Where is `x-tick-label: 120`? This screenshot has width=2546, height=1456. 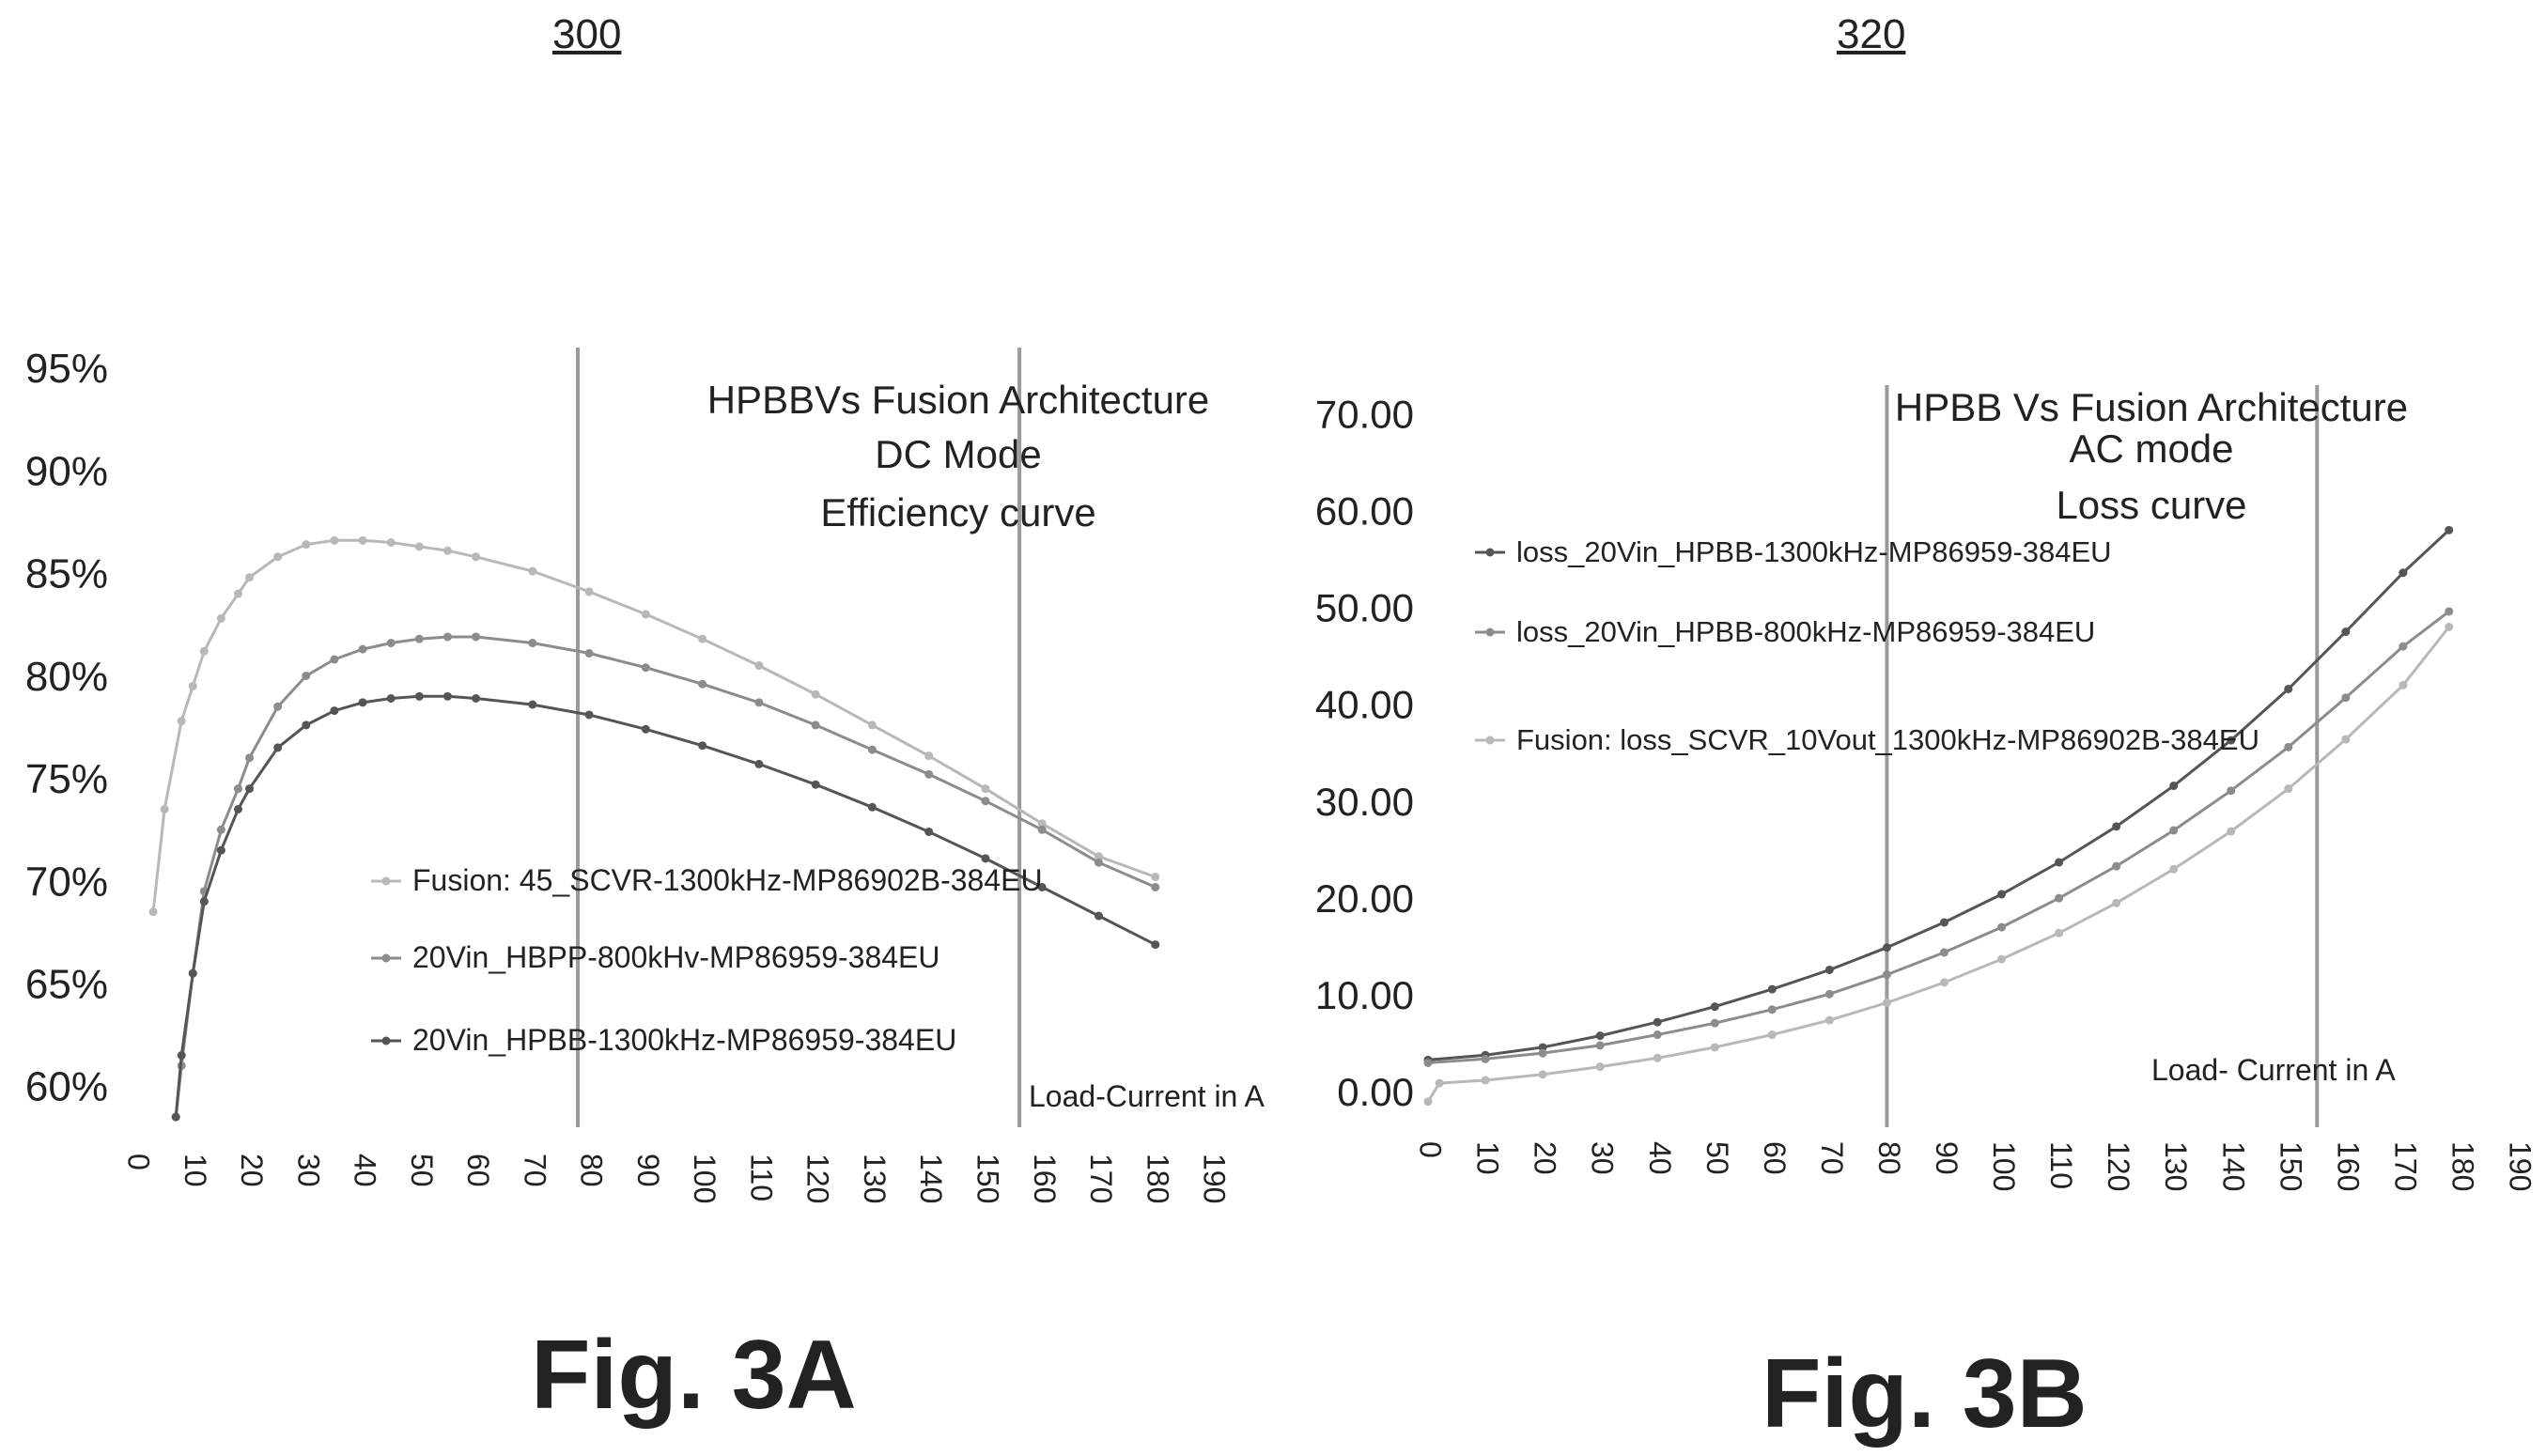
x-tick-label: 120 is located at coordinates (818, 1178).